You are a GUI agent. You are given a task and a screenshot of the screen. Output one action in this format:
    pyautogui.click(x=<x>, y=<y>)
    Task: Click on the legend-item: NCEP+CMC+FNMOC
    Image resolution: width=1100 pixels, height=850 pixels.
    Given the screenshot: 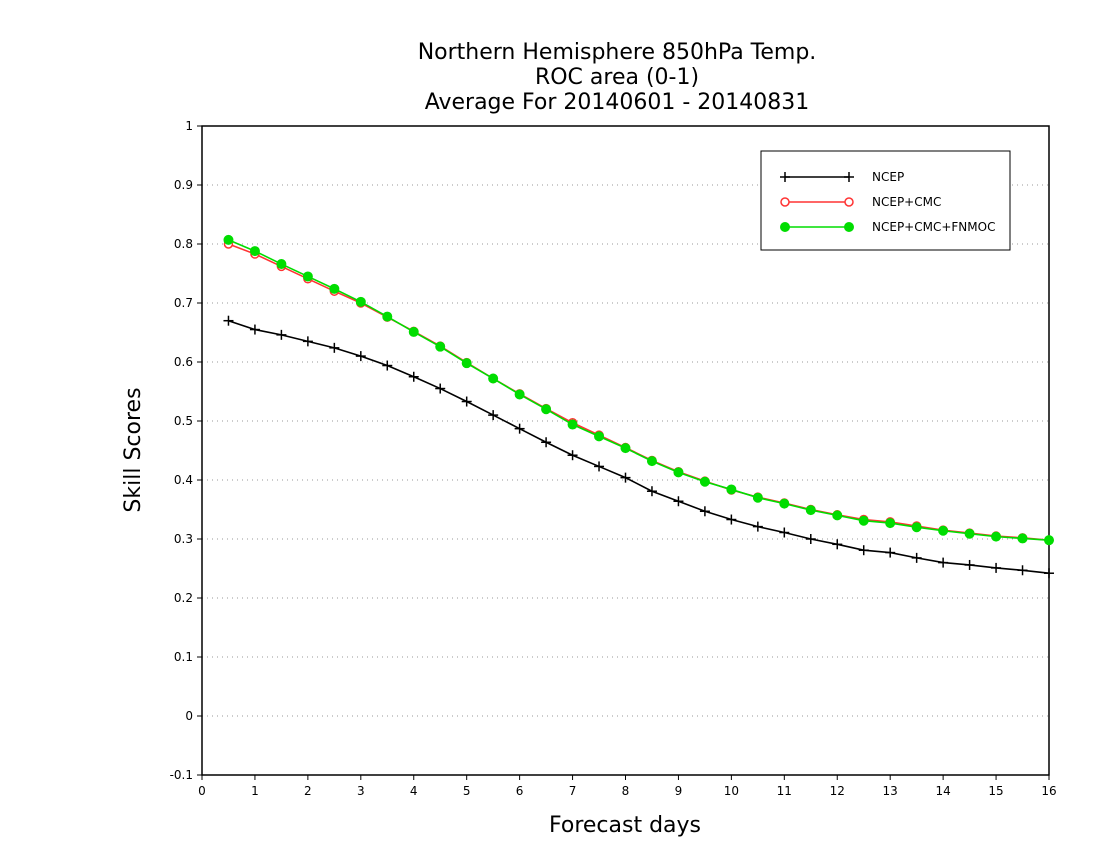 What is the action you would take?
    pyautogui.click(x=887, y=227)
    